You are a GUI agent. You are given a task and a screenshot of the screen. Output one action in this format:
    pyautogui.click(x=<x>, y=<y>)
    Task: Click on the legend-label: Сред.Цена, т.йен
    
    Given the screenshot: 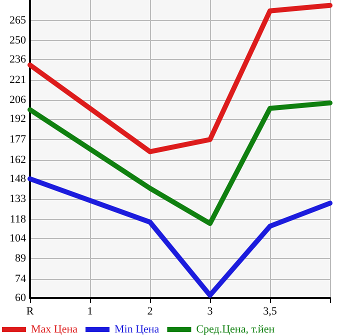 What is the action you would take?
    pyautogui.click(x=235, y=329)
    